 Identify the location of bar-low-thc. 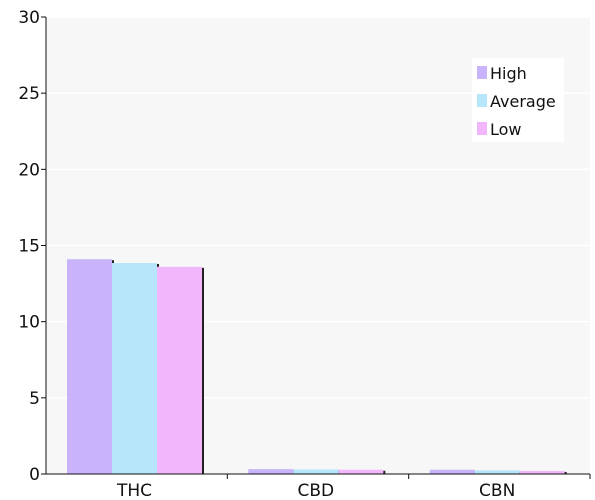
(179, 370).